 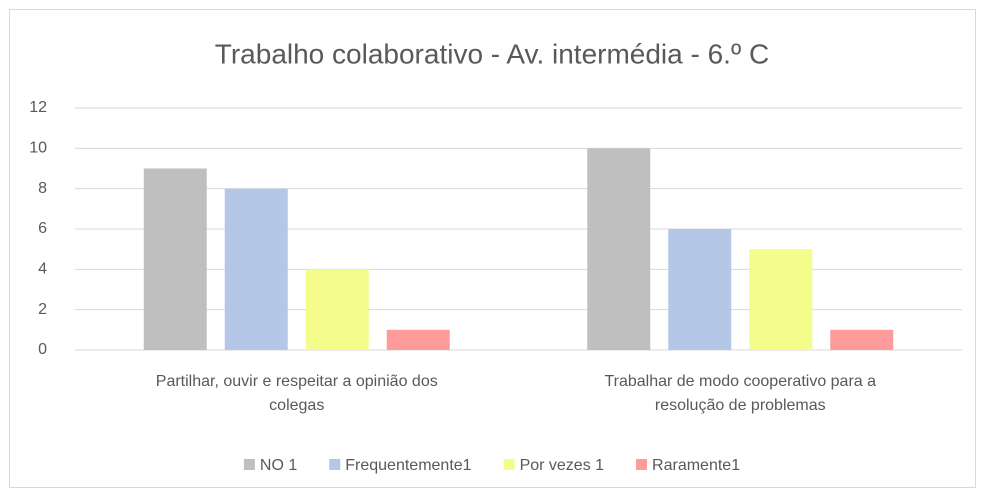 What do you see at coordinates (278, 465) in the screenshot?
I see `legend-label: NO 1` at bounding box center [278, 465].